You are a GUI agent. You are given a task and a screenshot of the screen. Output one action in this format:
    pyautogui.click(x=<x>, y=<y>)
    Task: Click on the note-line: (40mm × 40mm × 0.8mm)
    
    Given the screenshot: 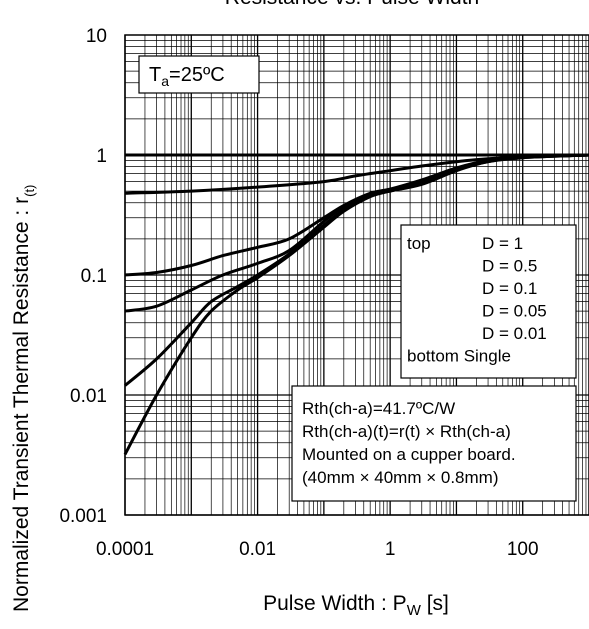 What is the action you would take?
    pyautogui.click(x=400, y=477)
    